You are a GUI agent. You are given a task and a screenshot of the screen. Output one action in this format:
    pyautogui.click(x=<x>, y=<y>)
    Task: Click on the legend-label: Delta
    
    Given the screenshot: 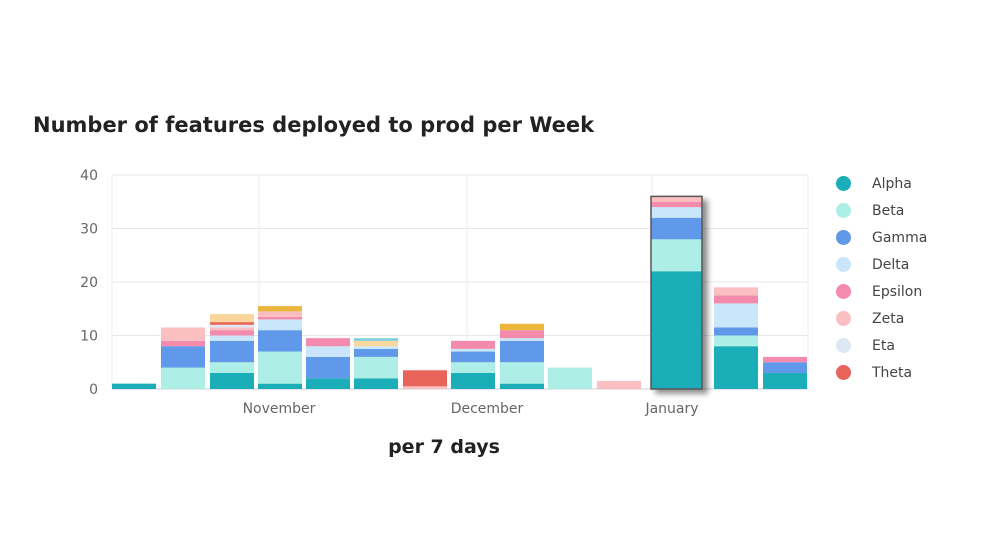 What is the action you would take?
    pyautogui.click(x=891, y=264)
    